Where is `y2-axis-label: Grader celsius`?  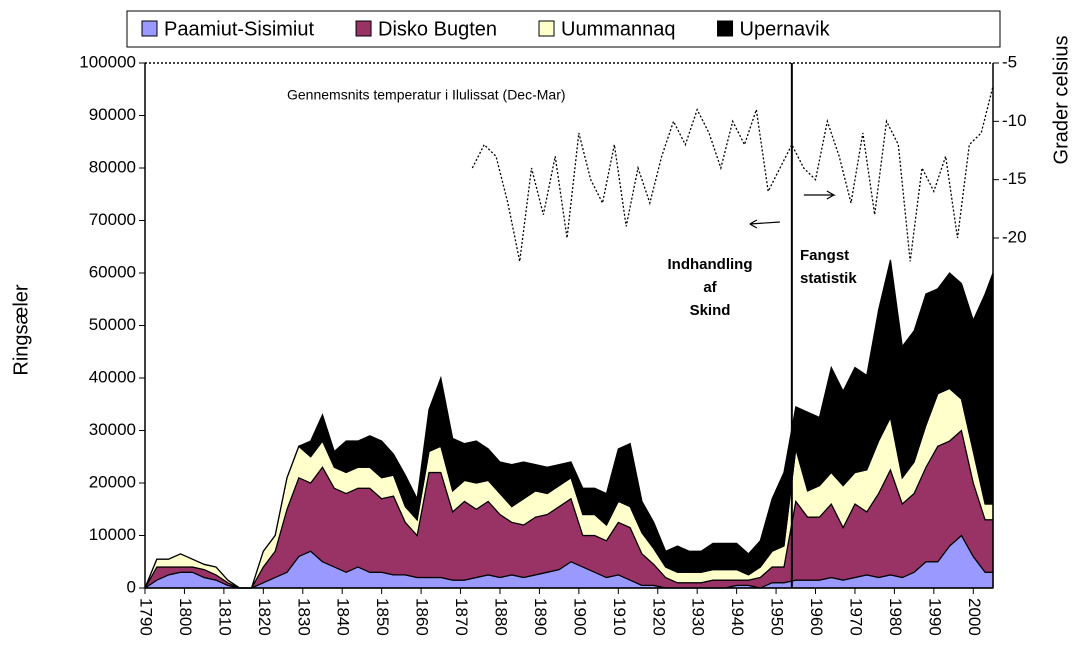 y2-axis-label: Grader celsius is located at coordinates (1061, 100).